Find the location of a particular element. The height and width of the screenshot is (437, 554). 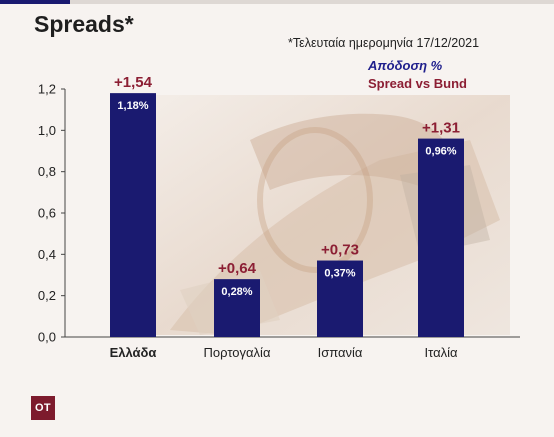

y-tick-label: 0,2 is located at coordinates (47, 295).